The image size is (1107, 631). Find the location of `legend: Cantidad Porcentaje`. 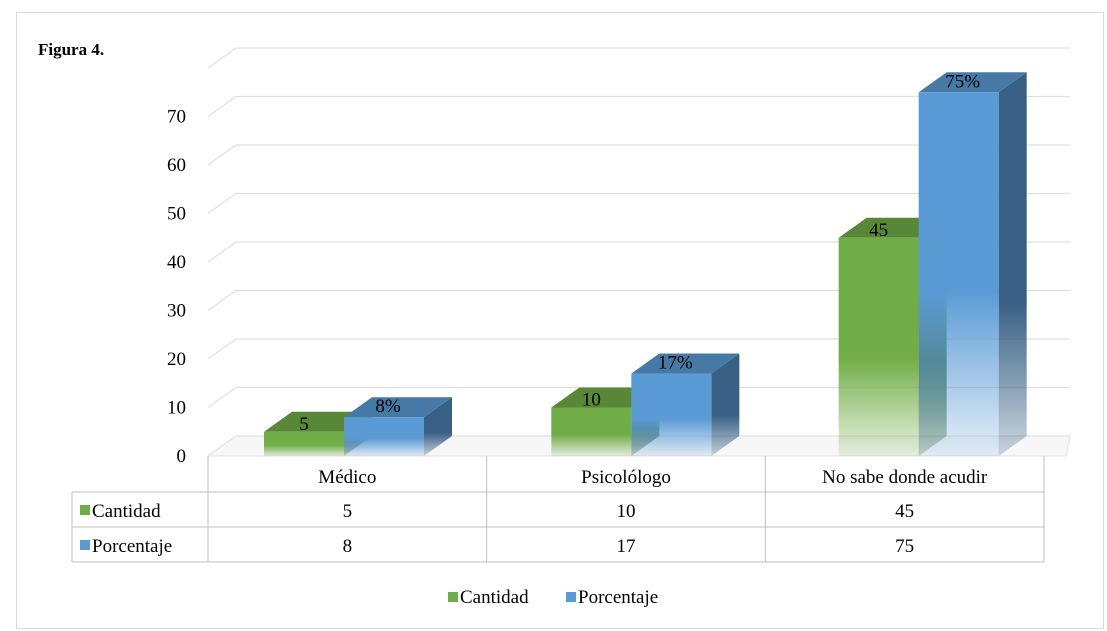

legend: Cantidad Porcentaje is located at coordinates (553, 597).